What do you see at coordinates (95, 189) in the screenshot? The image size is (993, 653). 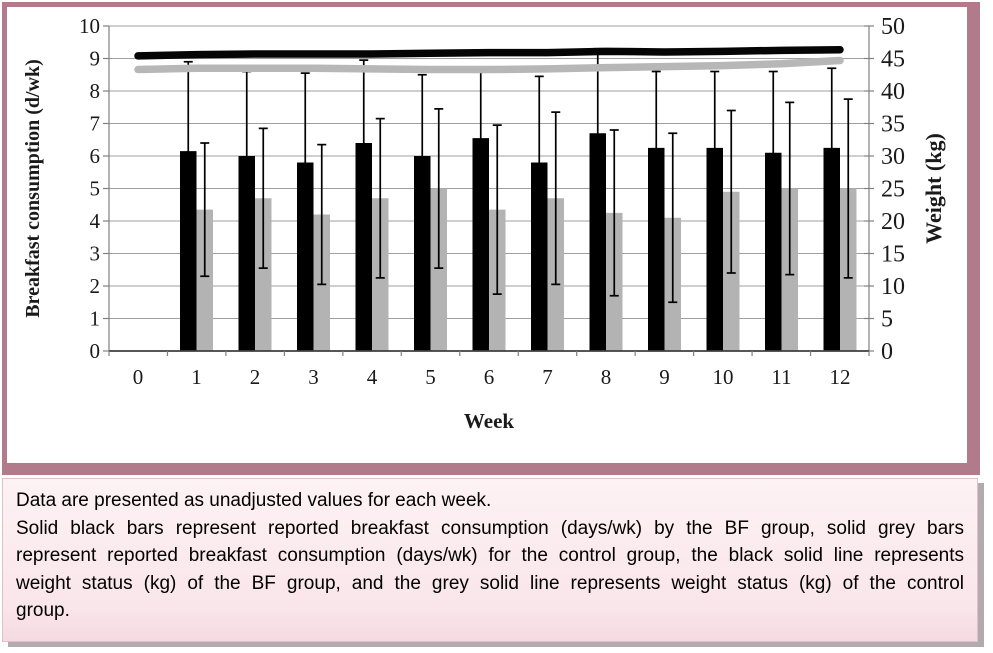 I see `left-tick-label-5: 5` at bounding box center [95, 189].